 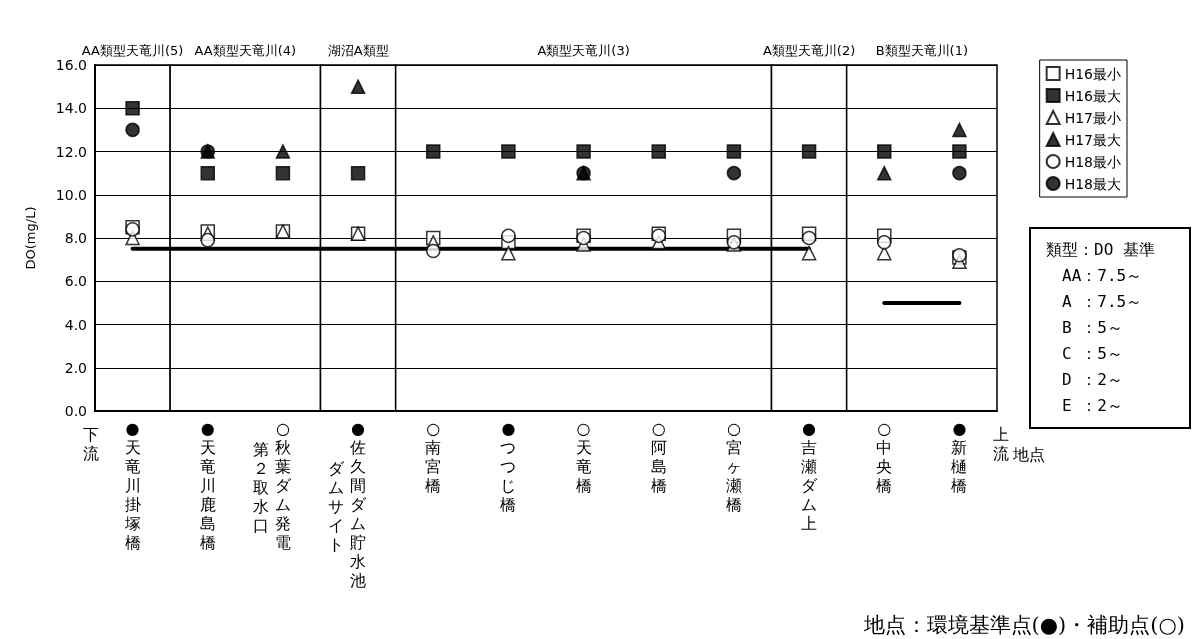 What do you see at coordinates (358, 504) in the screenshot?
I see `category-label: ●佐久間ダム貯水池` at bounding box center [358, 504].